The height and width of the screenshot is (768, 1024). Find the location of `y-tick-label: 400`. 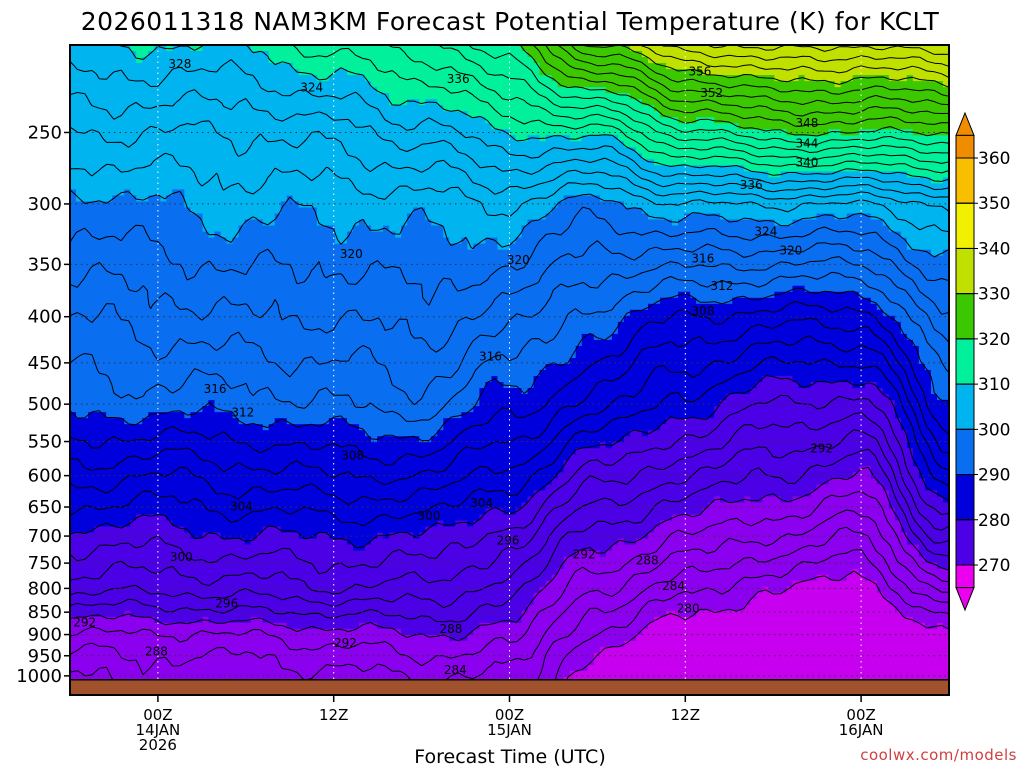

y-tick-label: 400 is located at coordinates (45, 317).